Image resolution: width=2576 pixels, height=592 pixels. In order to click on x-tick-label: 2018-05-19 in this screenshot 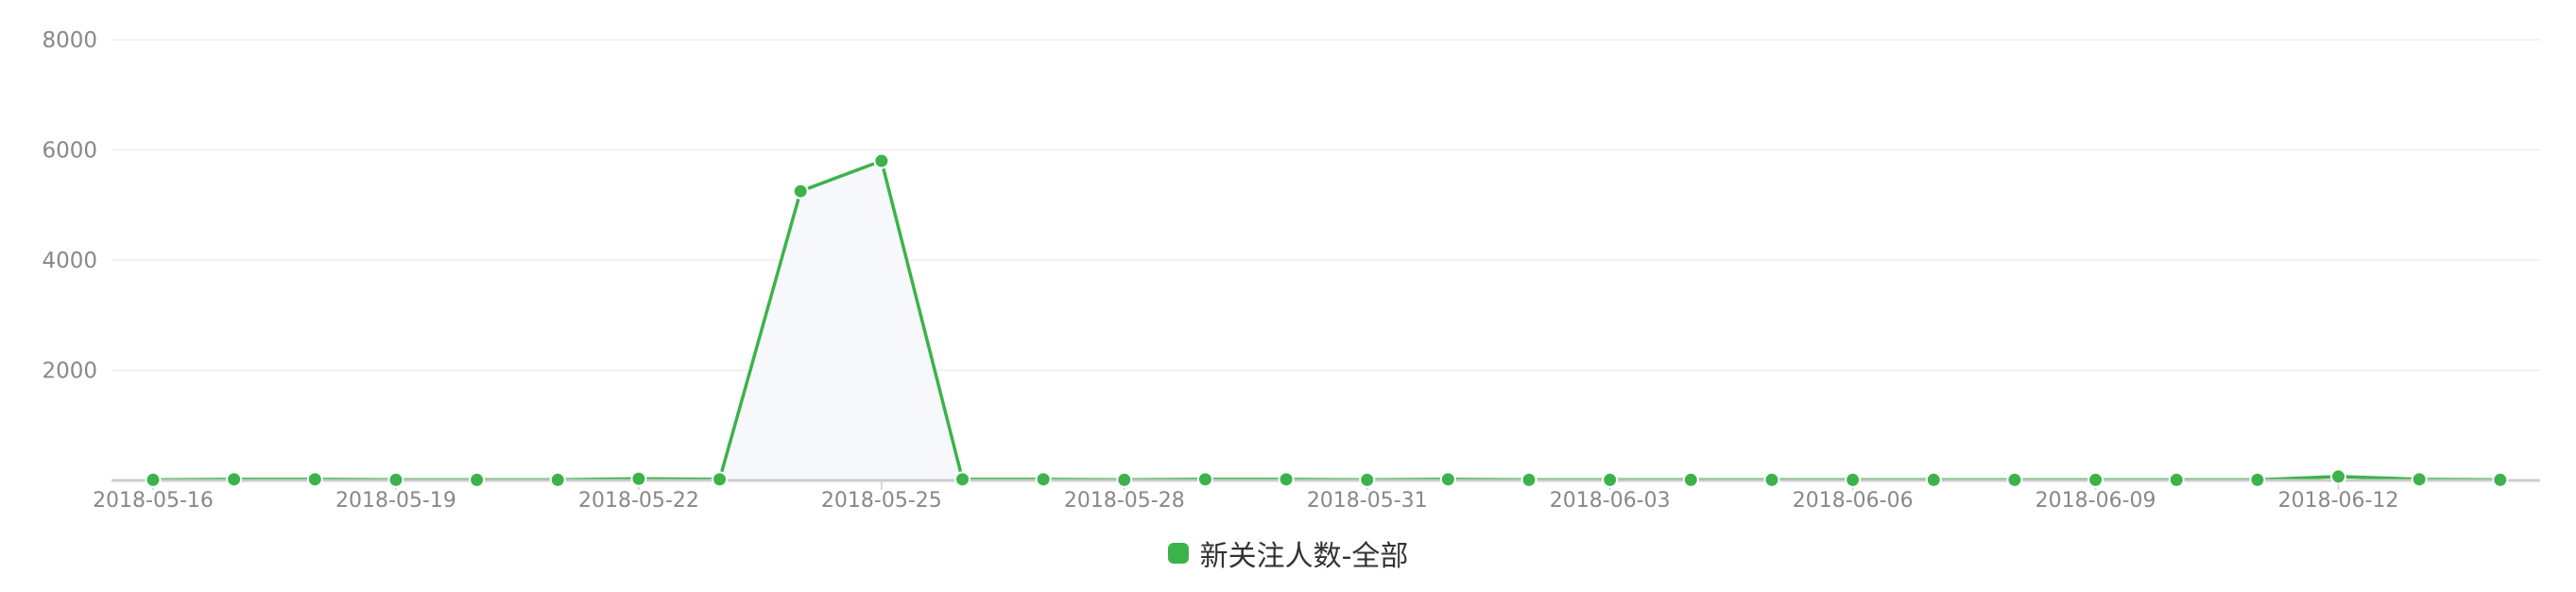, I will do `click(395, 501)`.